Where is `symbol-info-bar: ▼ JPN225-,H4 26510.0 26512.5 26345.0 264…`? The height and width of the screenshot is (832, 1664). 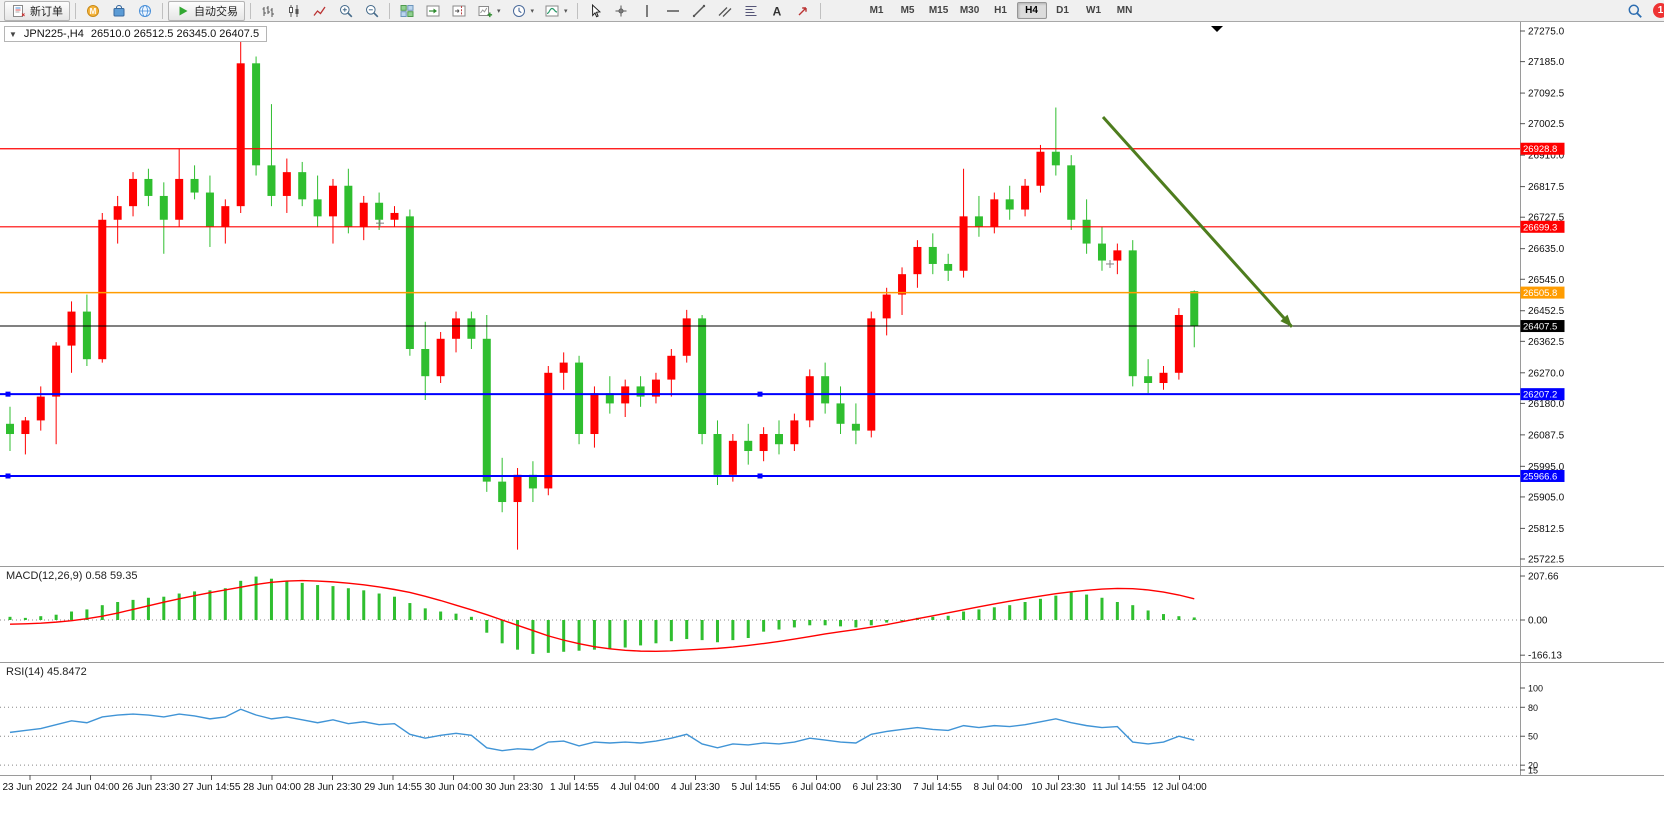
symbol-info-bar: ▼ JPN225-,H4 26510.0 26512.5 26345.0 264… is located at coordinates (136, 34).